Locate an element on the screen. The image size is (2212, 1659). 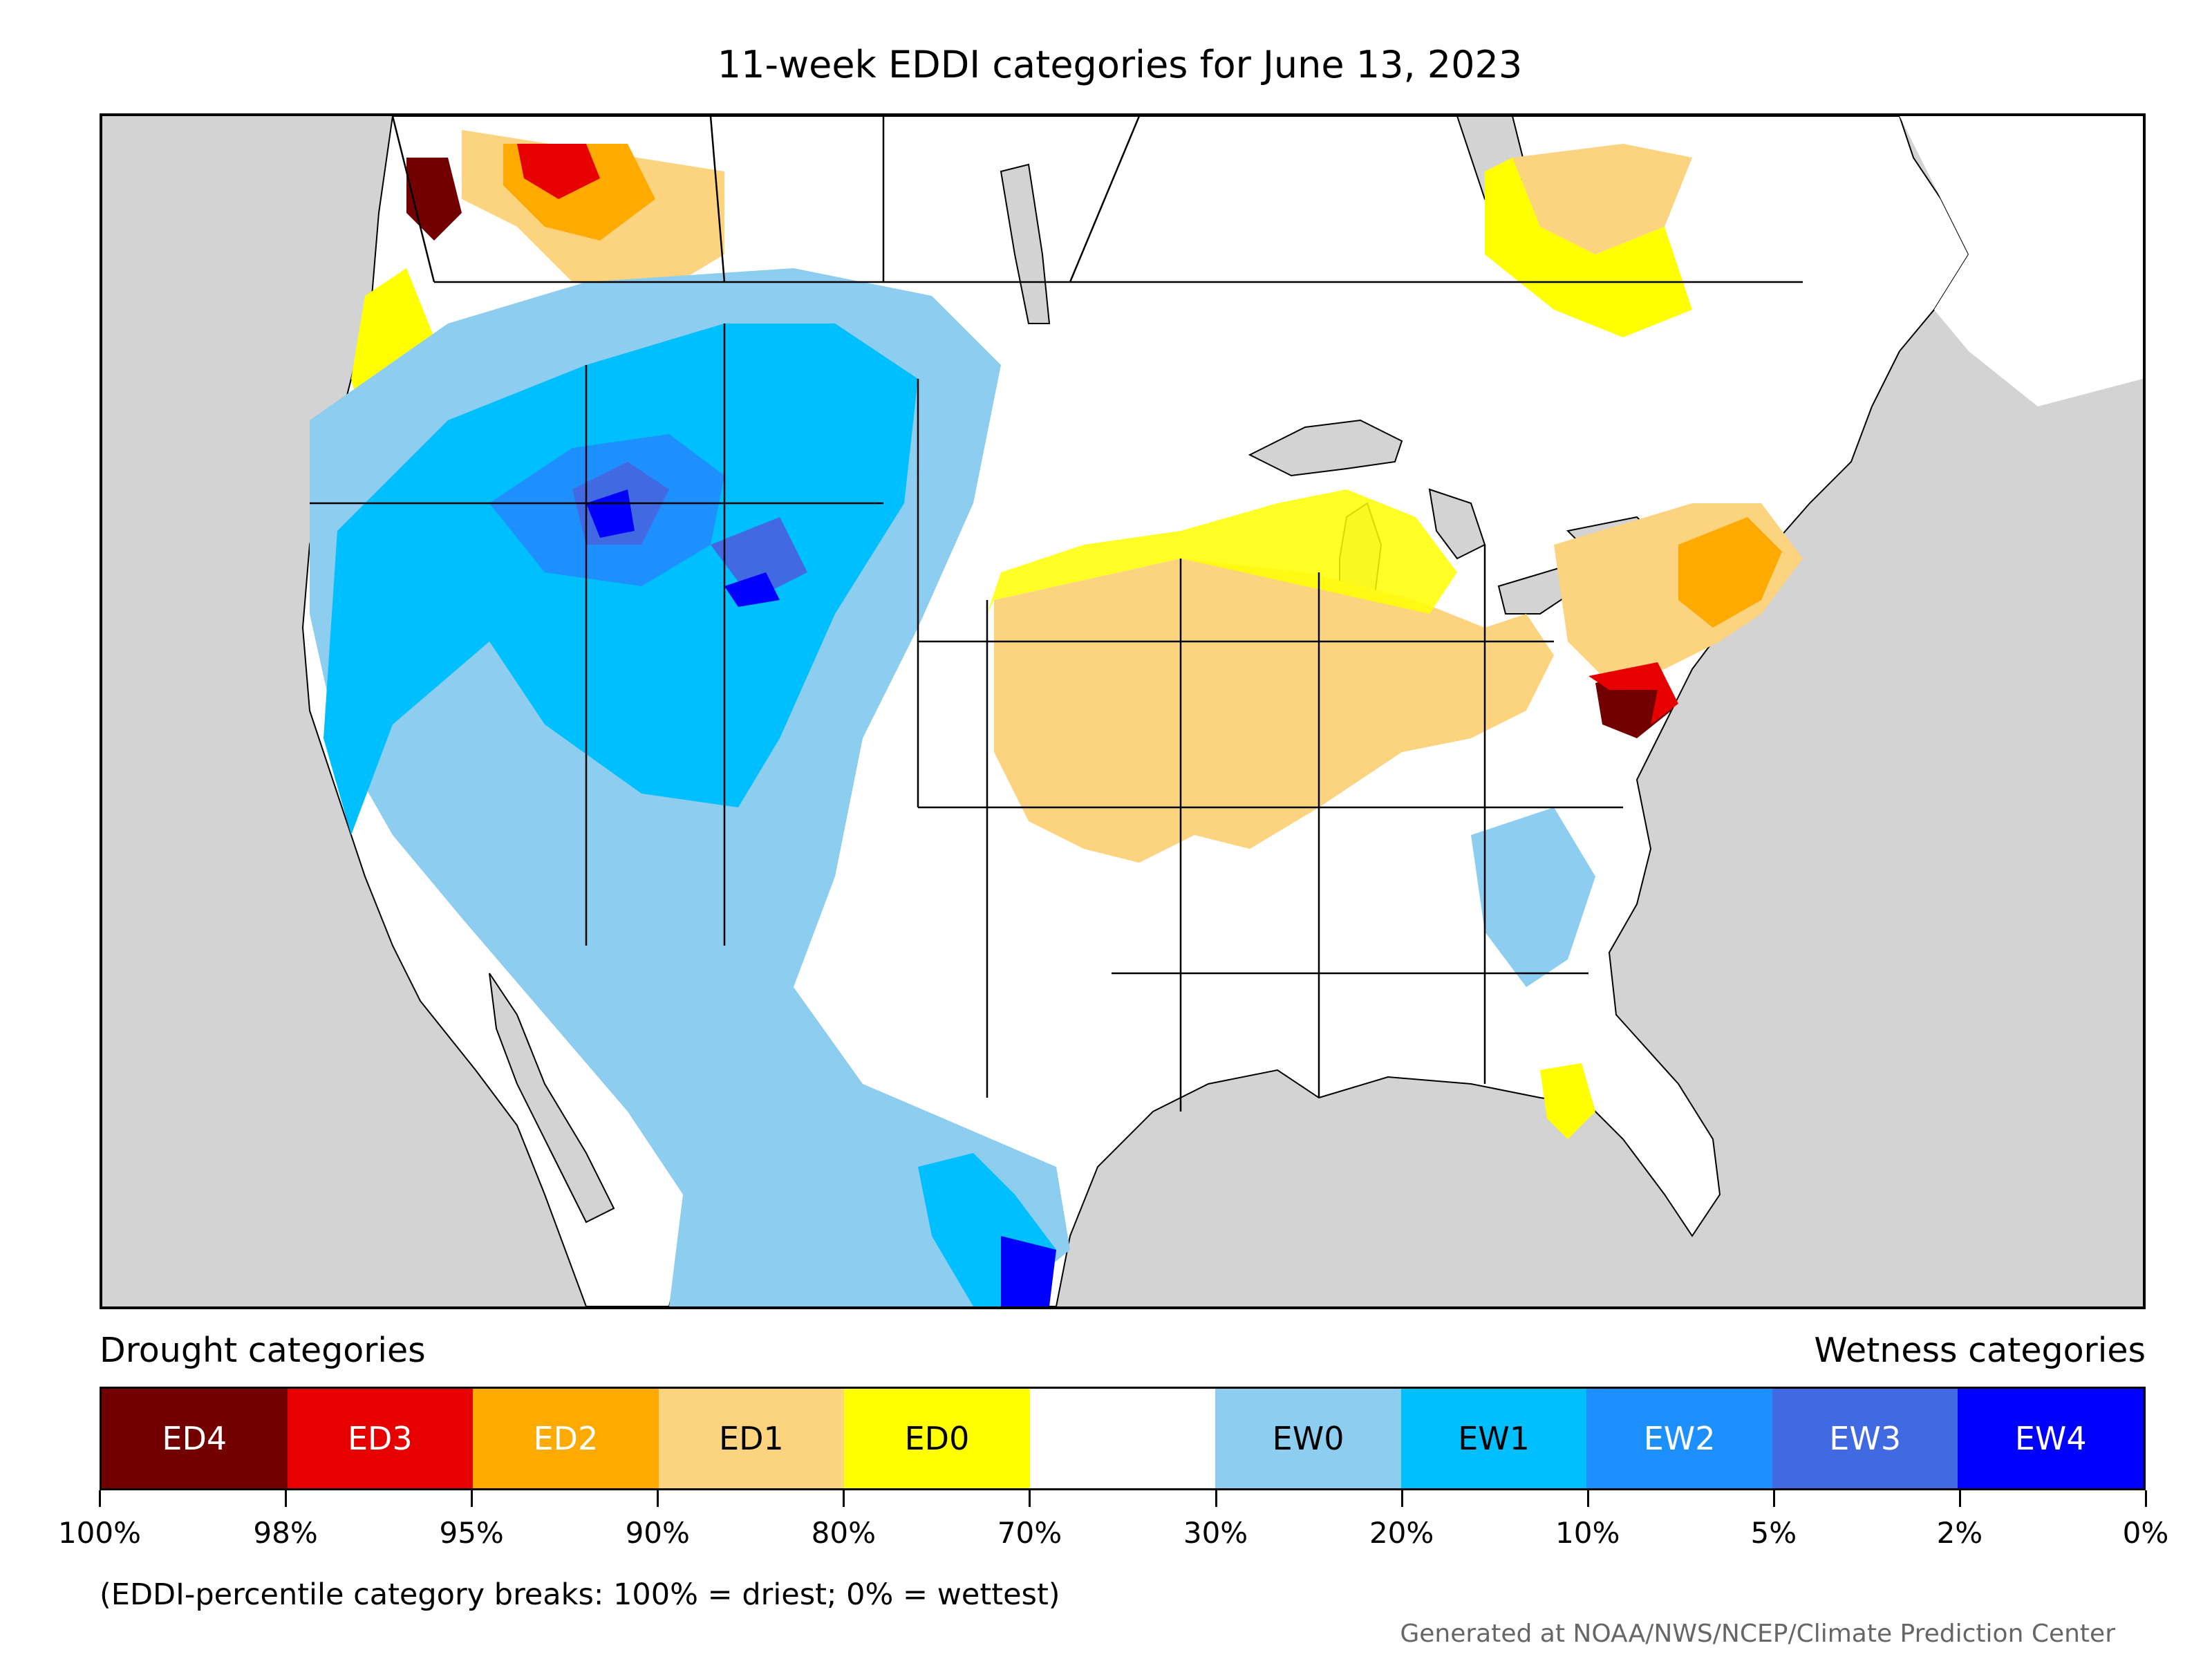
legend-tick-label: 10% is located at coordinates (1587, 1533).